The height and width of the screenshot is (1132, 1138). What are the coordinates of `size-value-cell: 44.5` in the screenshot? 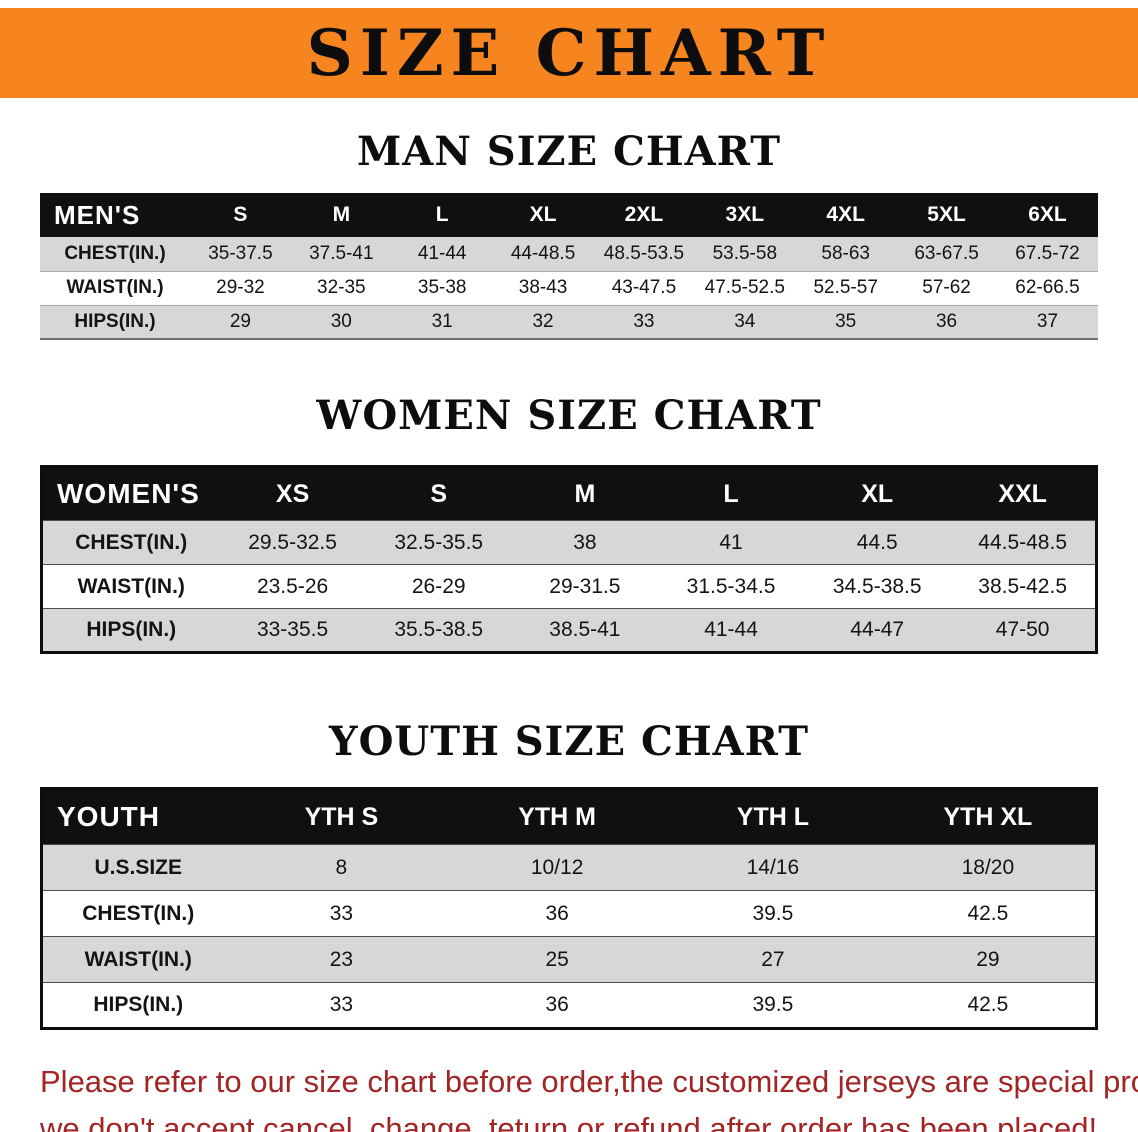 It's located at (877, 542).